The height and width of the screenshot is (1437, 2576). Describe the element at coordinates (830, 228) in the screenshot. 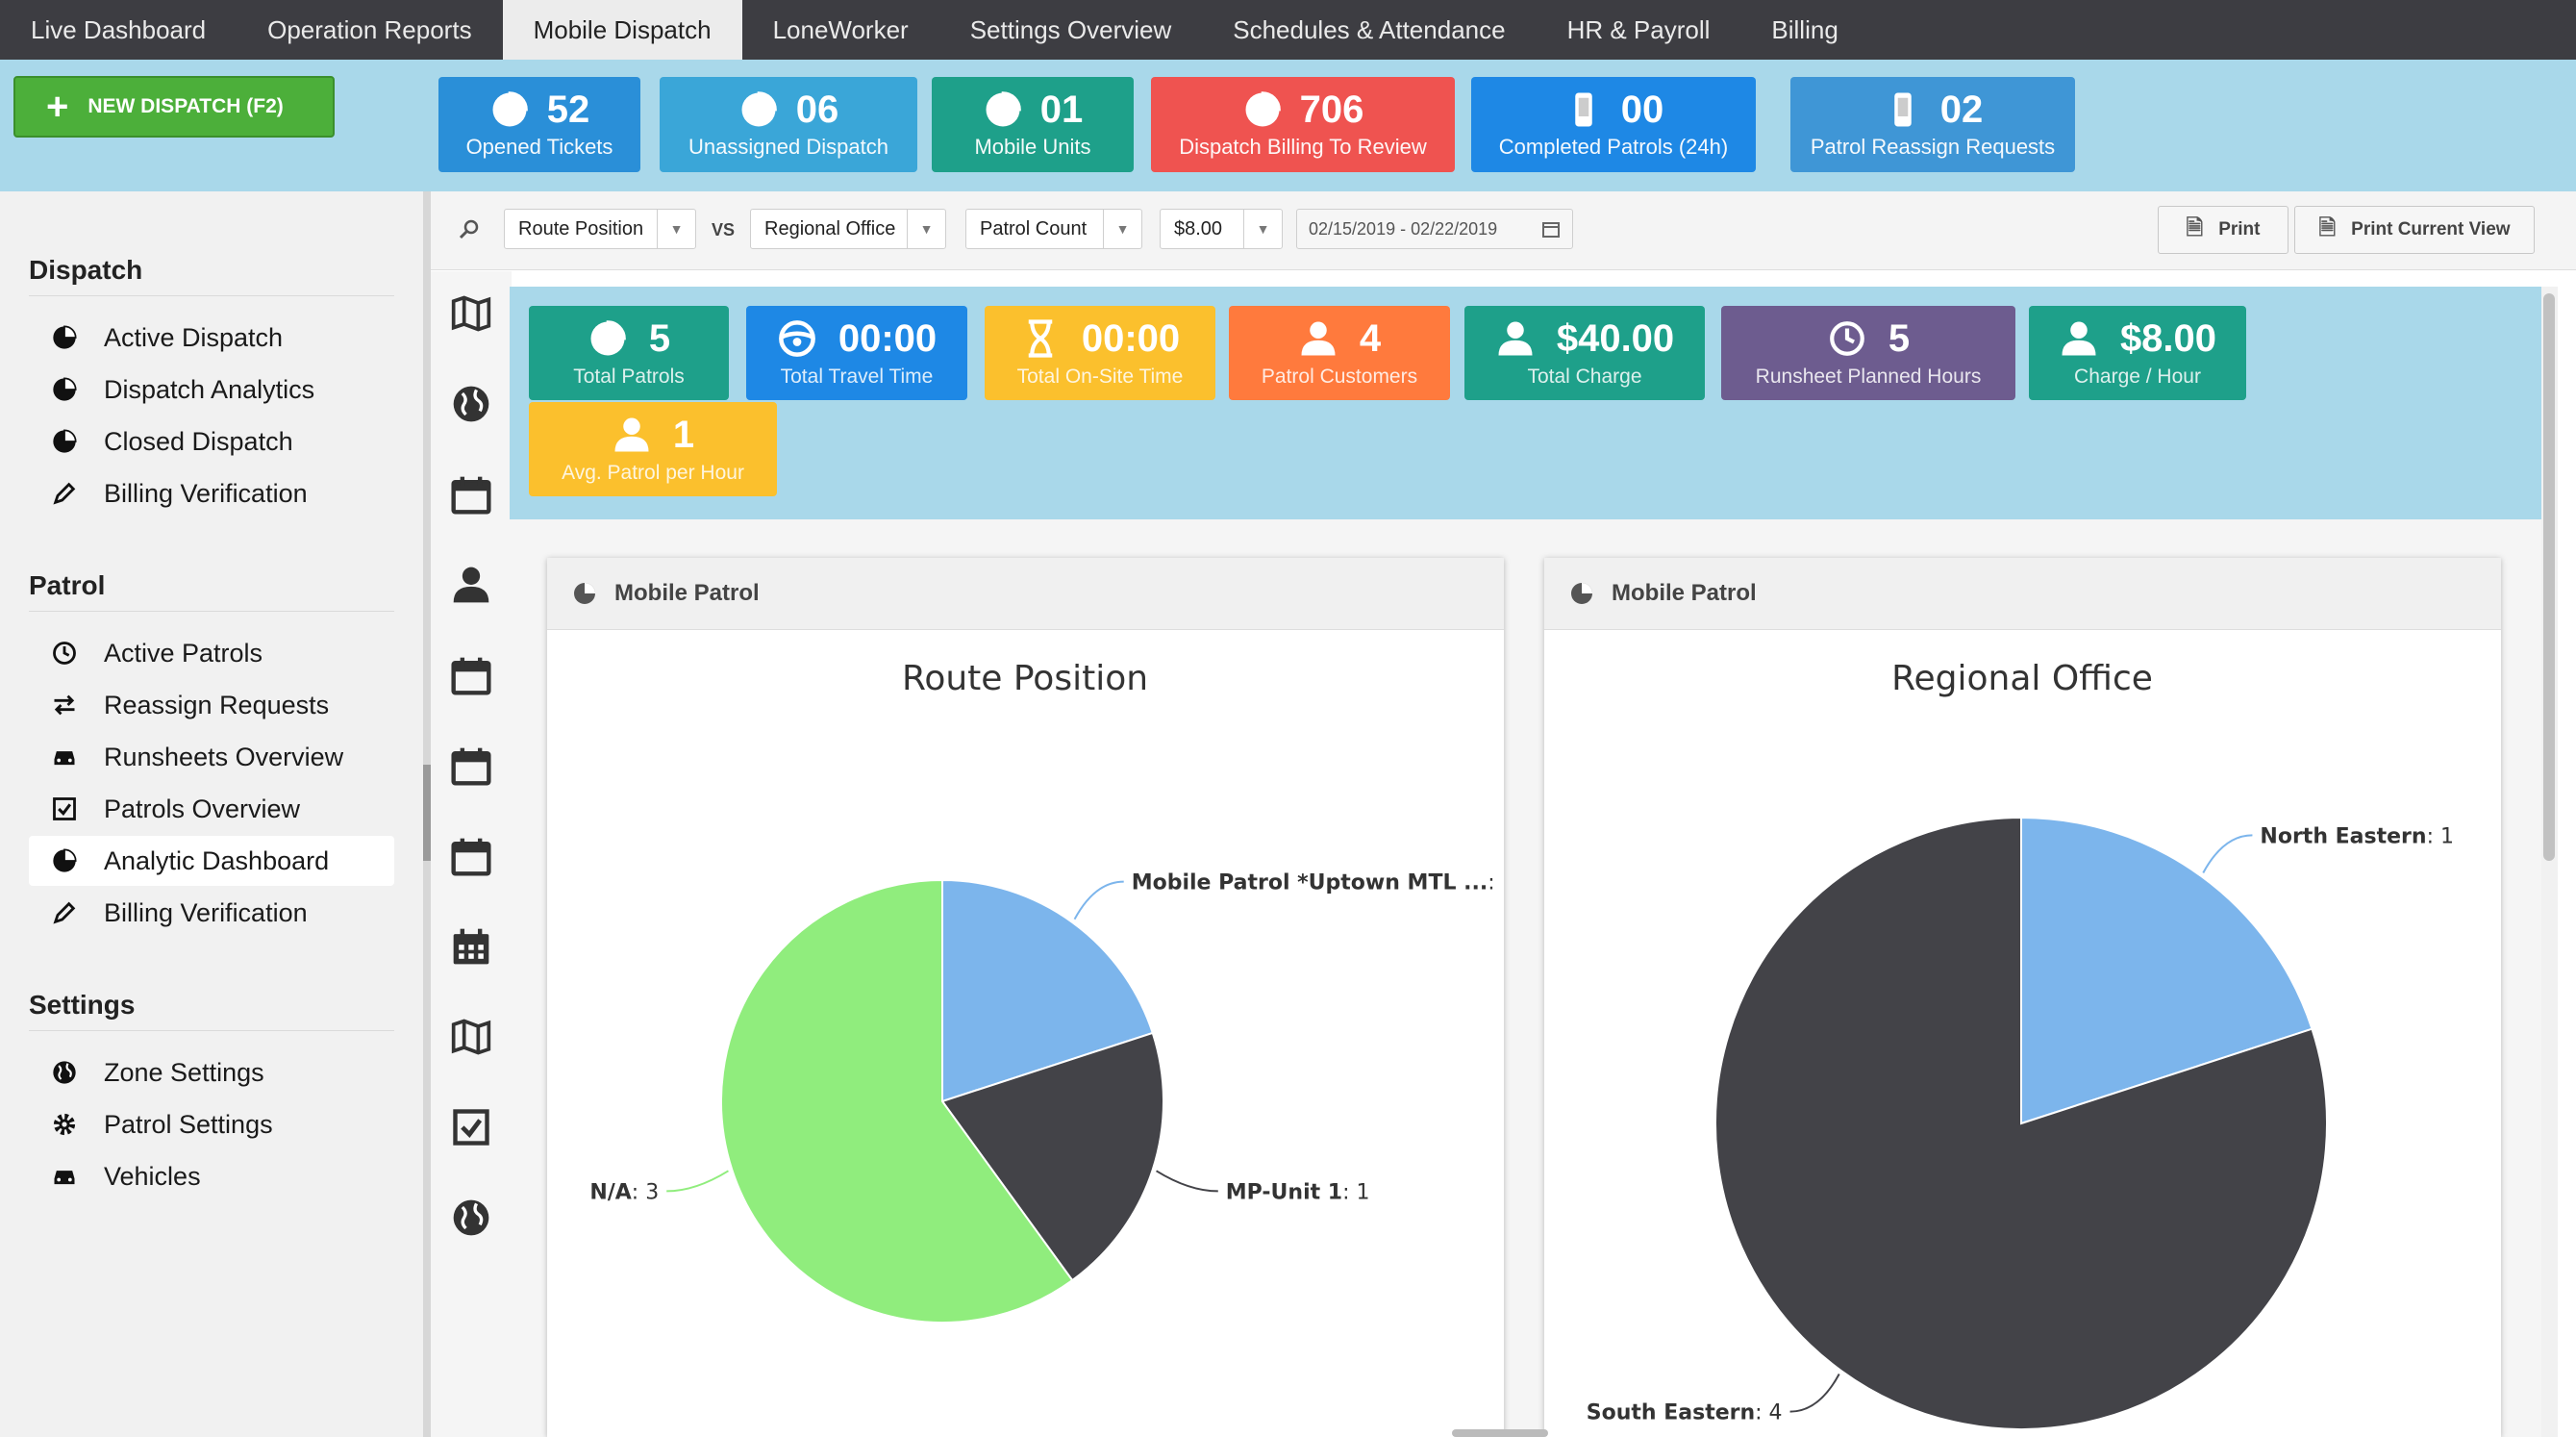

I see `regional-office-select-value: Regional Office` at that location.